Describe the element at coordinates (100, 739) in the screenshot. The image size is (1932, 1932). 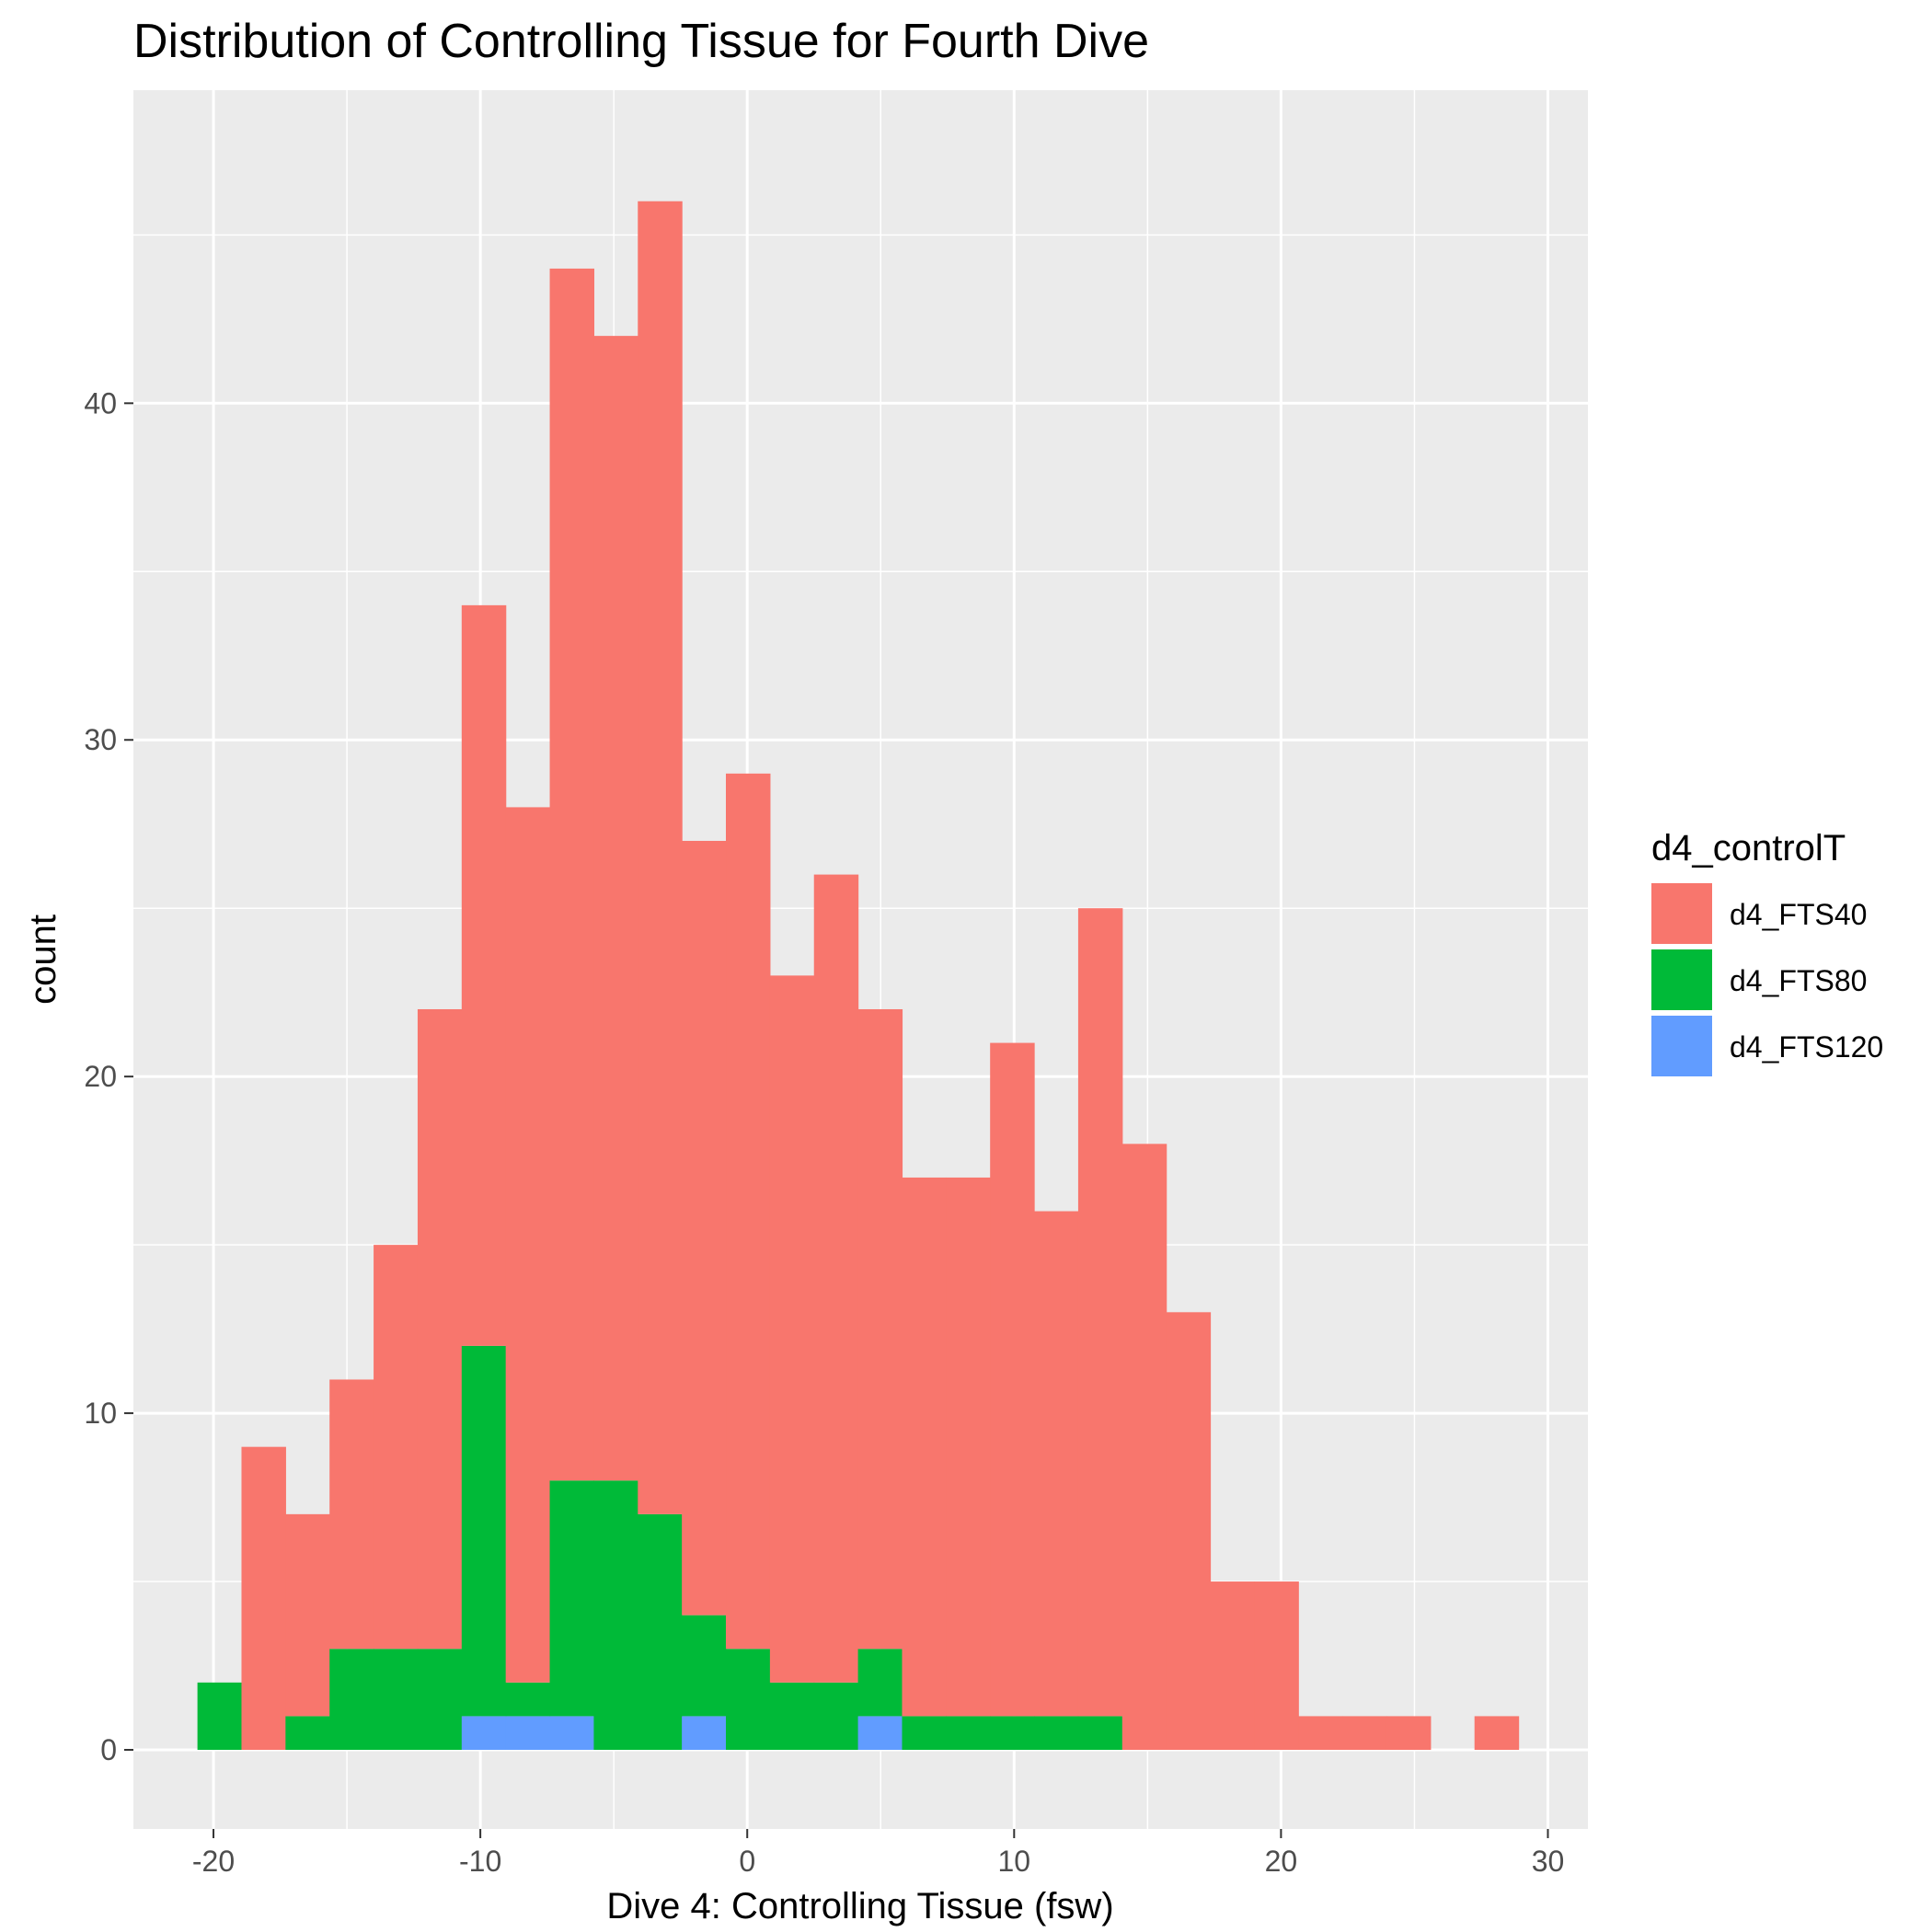
I see `y-tick-label: 30` at that location.